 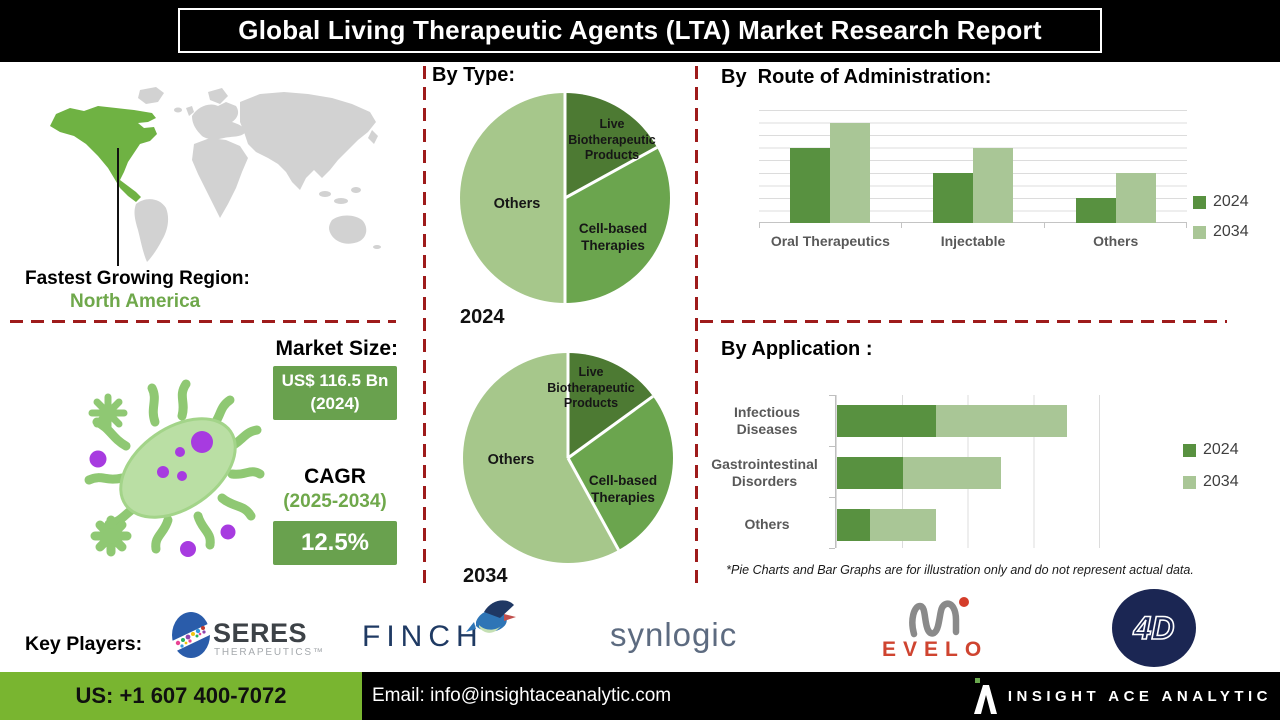 What do you see at coordinates (511, 460) in the screenshot?
I see `pie-slice-label-others-2034: Others` at bounding box center [511, 460].